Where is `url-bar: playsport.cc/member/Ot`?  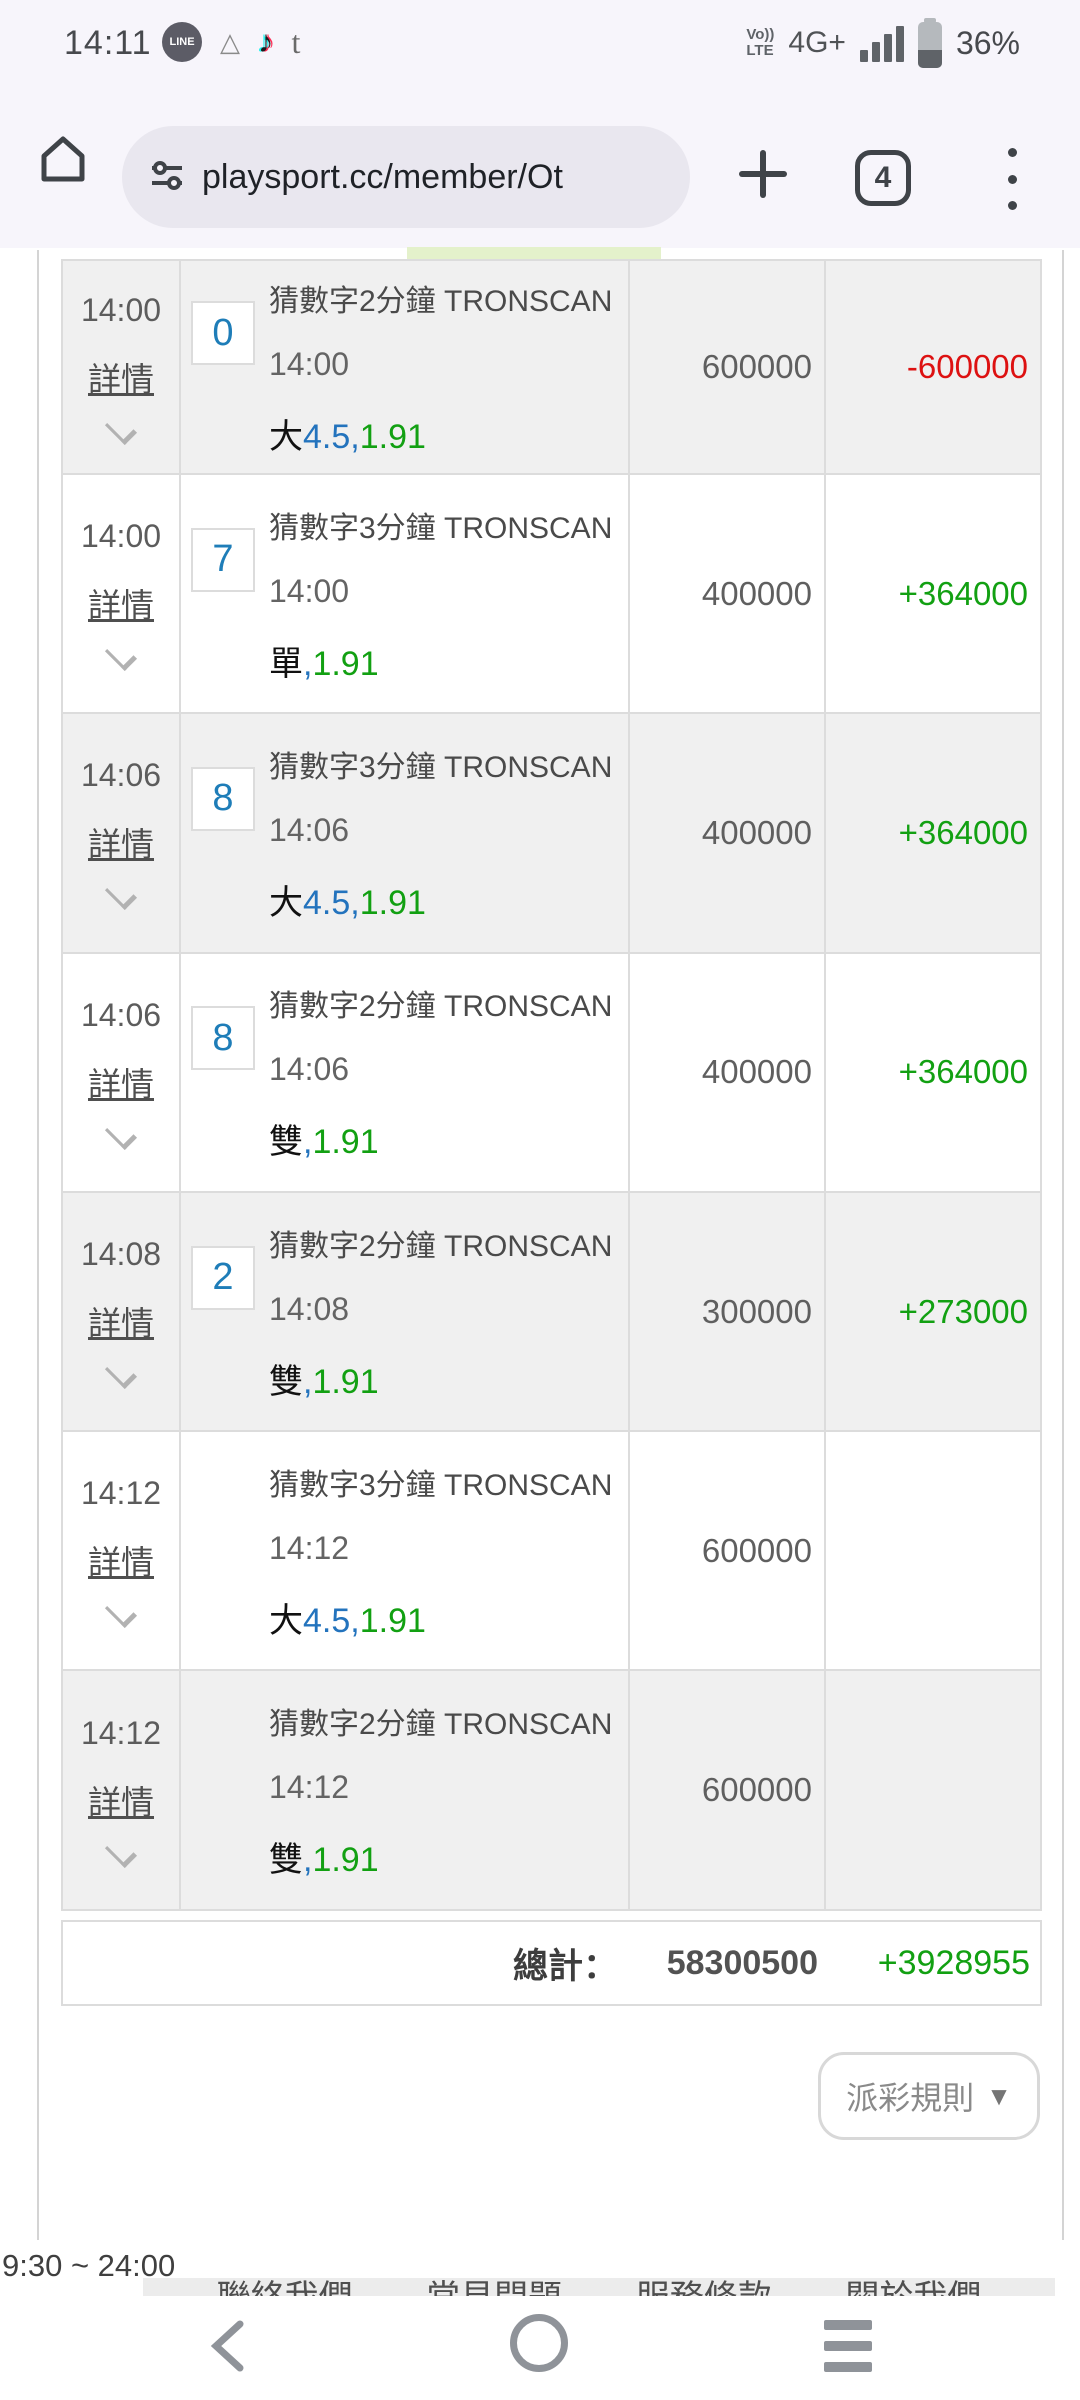
url-bar: playsport.cc/member/Ot is located at coordinates (406, 177).